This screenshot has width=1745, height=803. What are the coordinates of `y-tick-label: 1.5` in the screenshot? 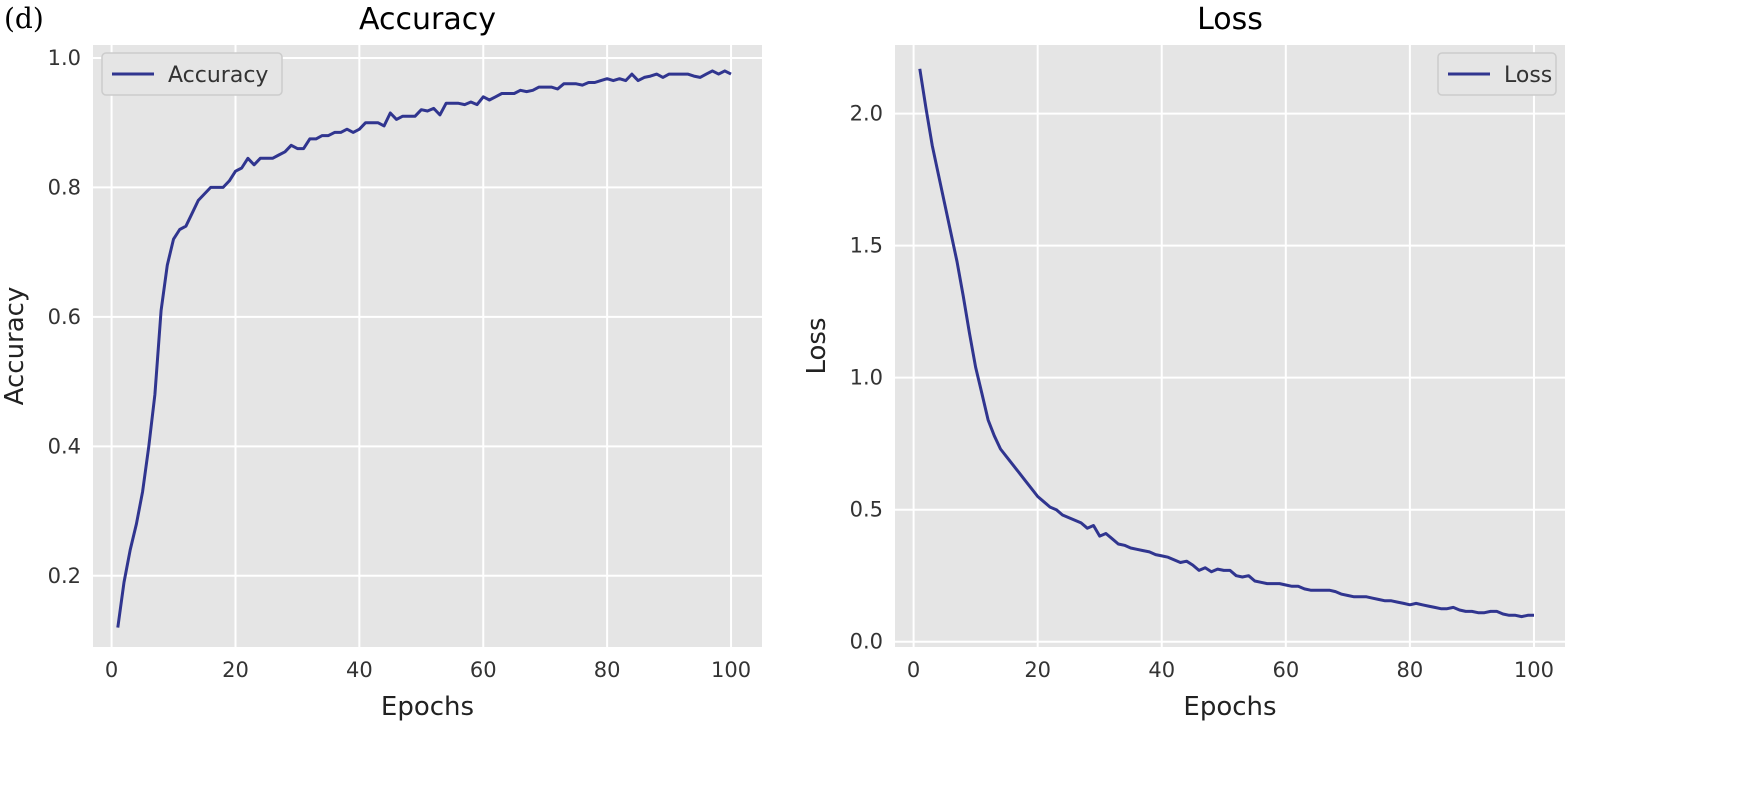 It's located at (866, 246).